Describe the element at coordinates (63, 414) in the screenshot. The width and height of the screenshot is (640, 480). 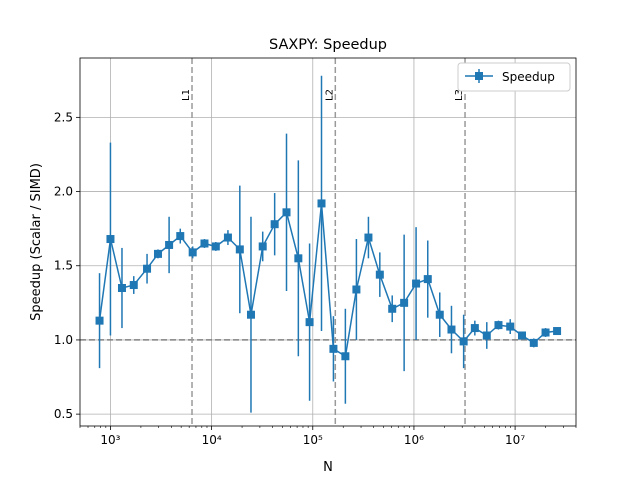
I see `y-tick-label: 0.5` at that location.